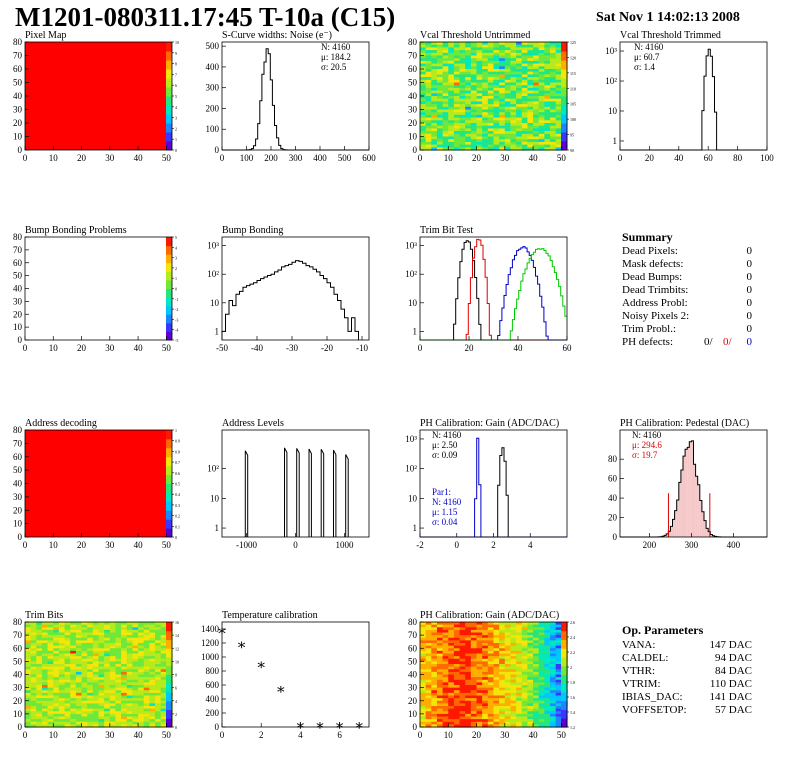  I want to click on ph-gain-map-ytick-label: 70, so click(413, 635).